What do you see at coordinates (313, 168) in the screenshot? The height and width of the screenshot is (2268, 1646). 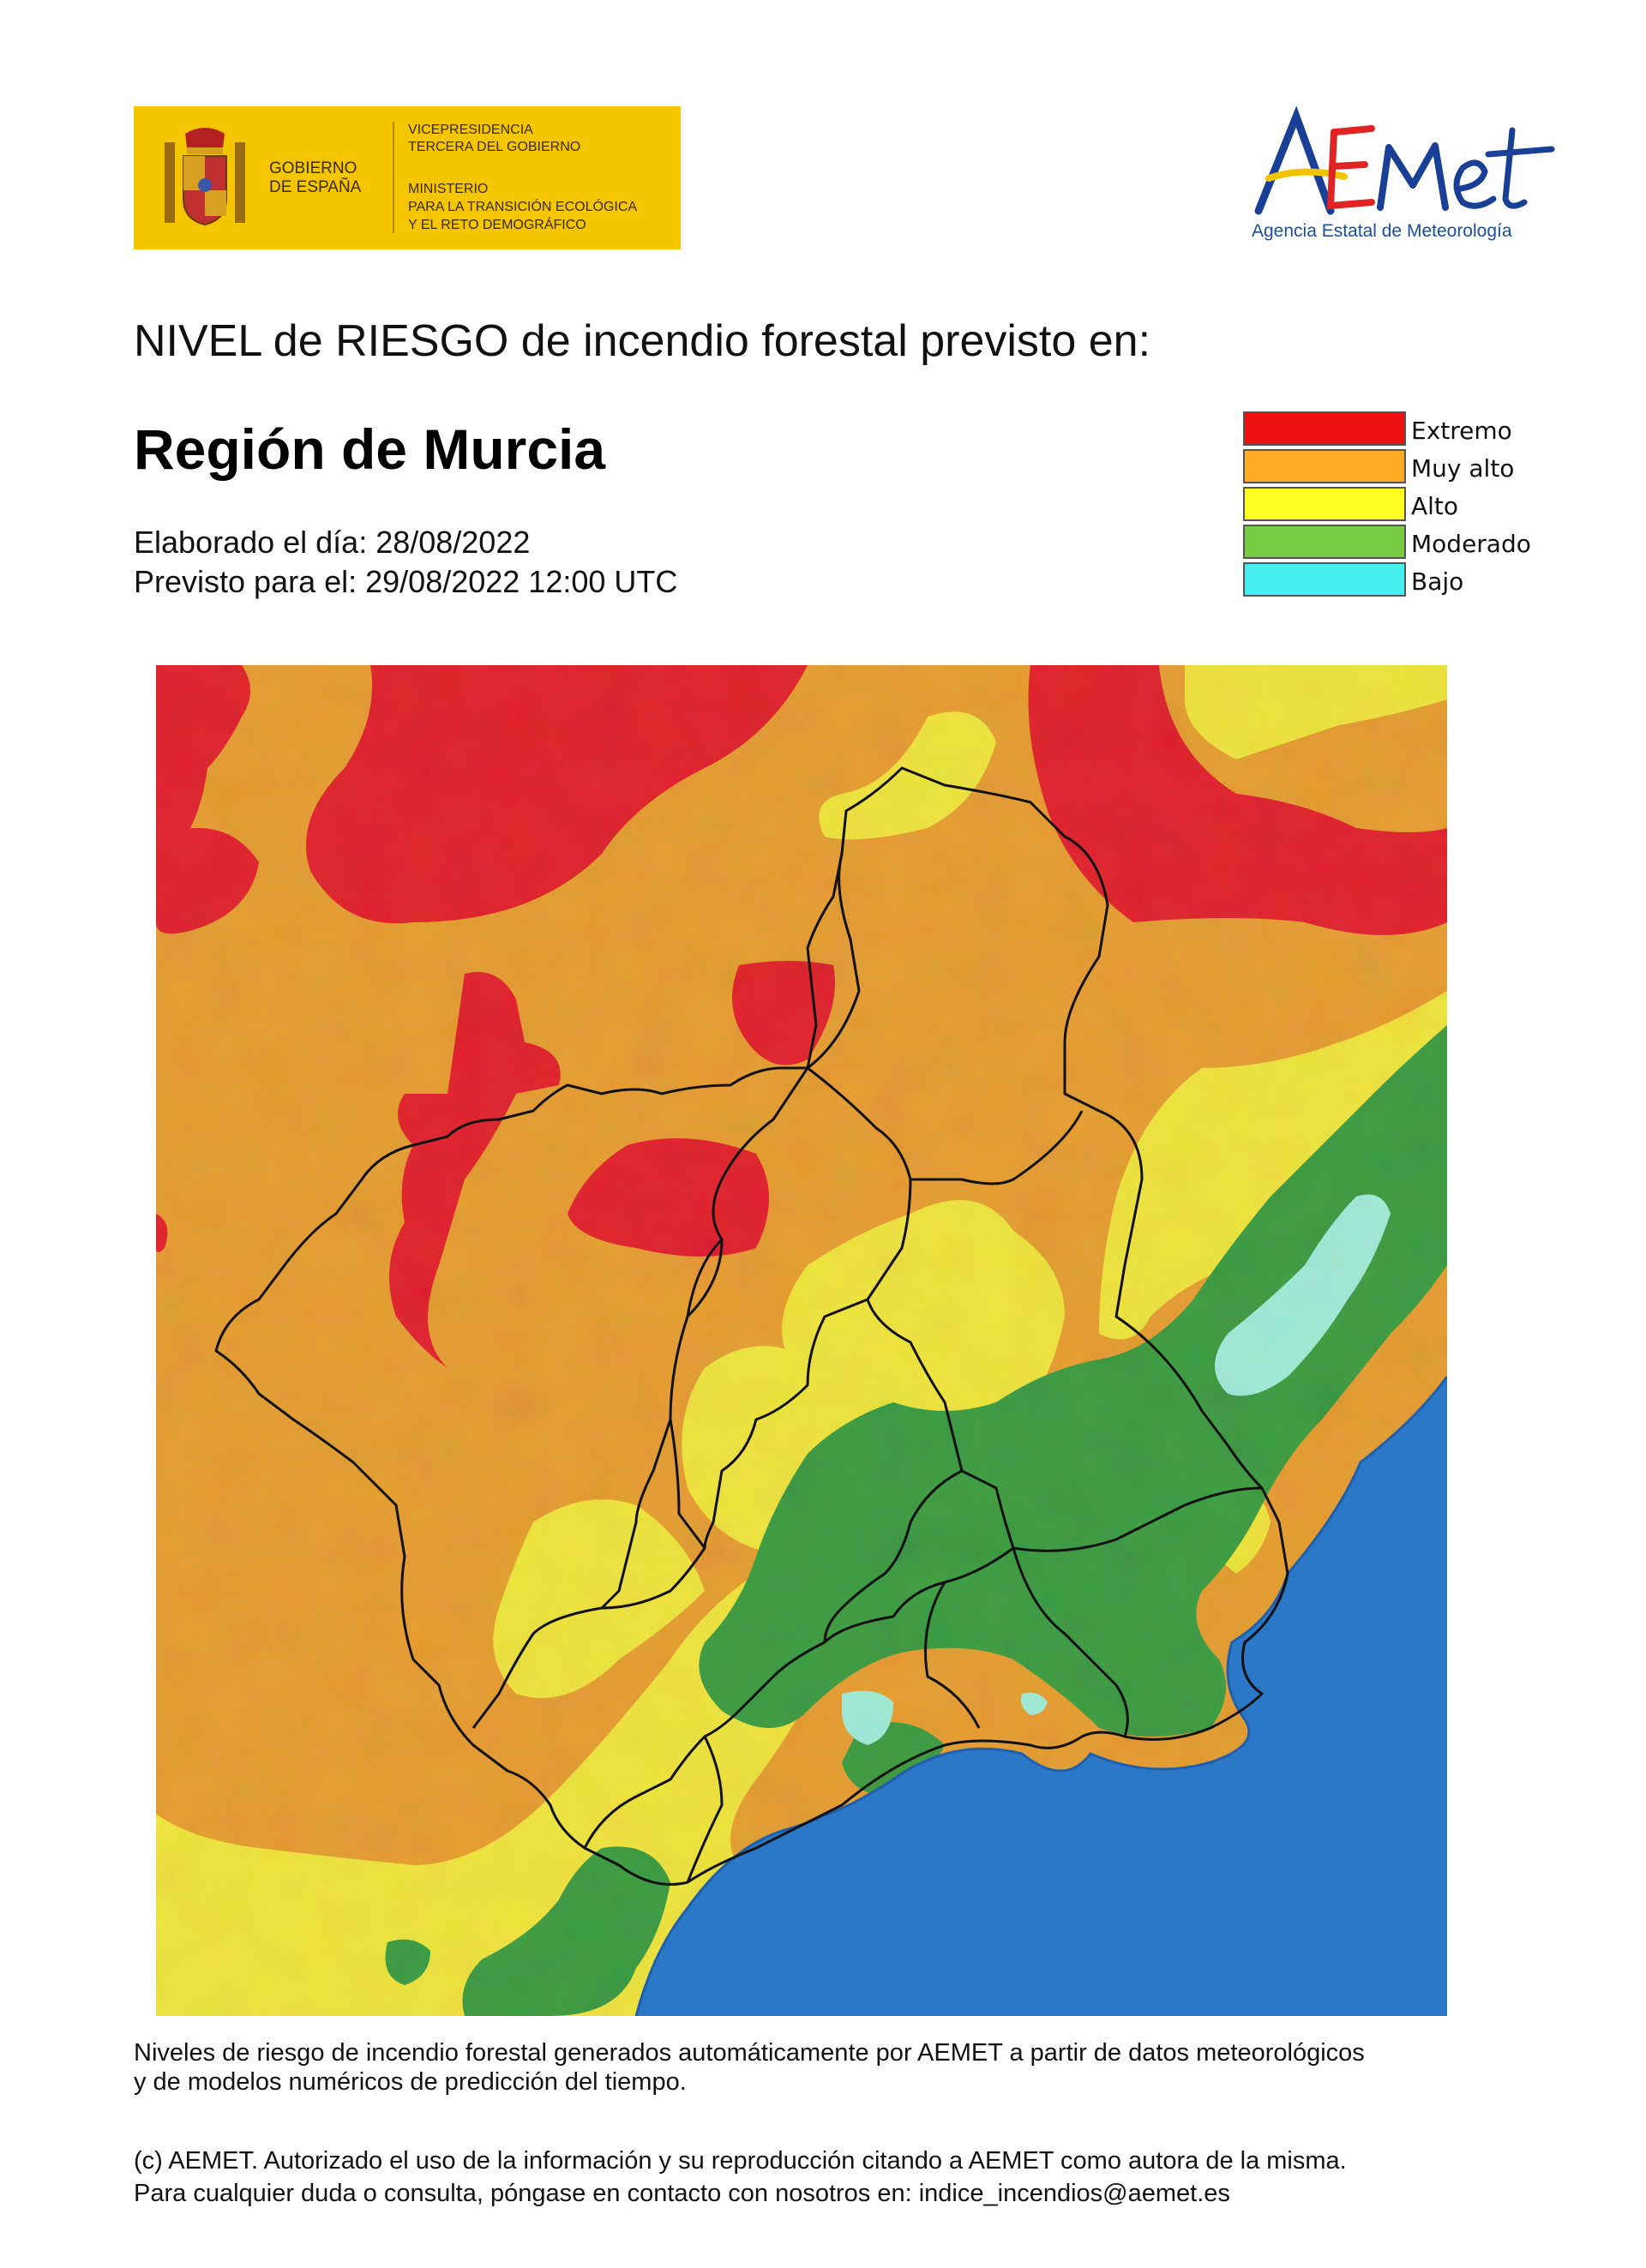 I see `gobierno-text: GOBIERNO` at bounding box center [313, 168].